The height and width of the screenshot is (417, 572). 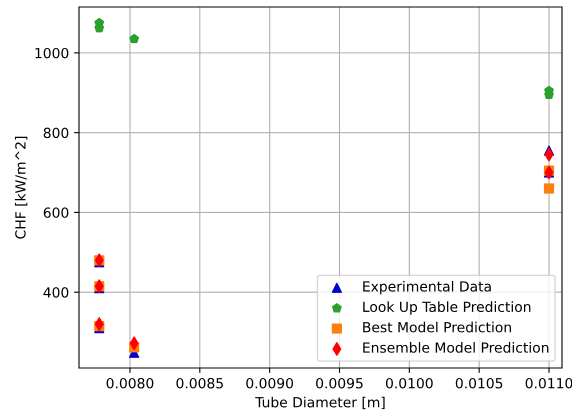 I want to click on x-tick-label: 0.0100, so click(x=409, y=383).